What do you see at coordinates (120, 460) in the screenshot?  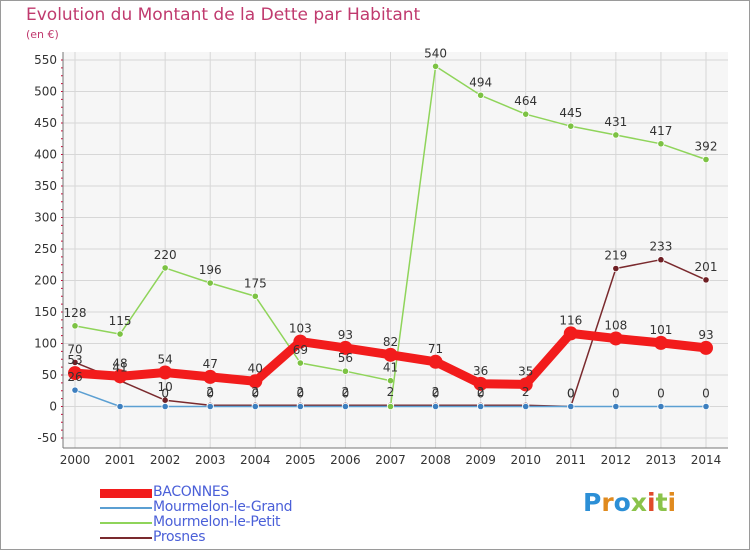 I see `x-tick-label: 2001` at bounding box center [120, 460].